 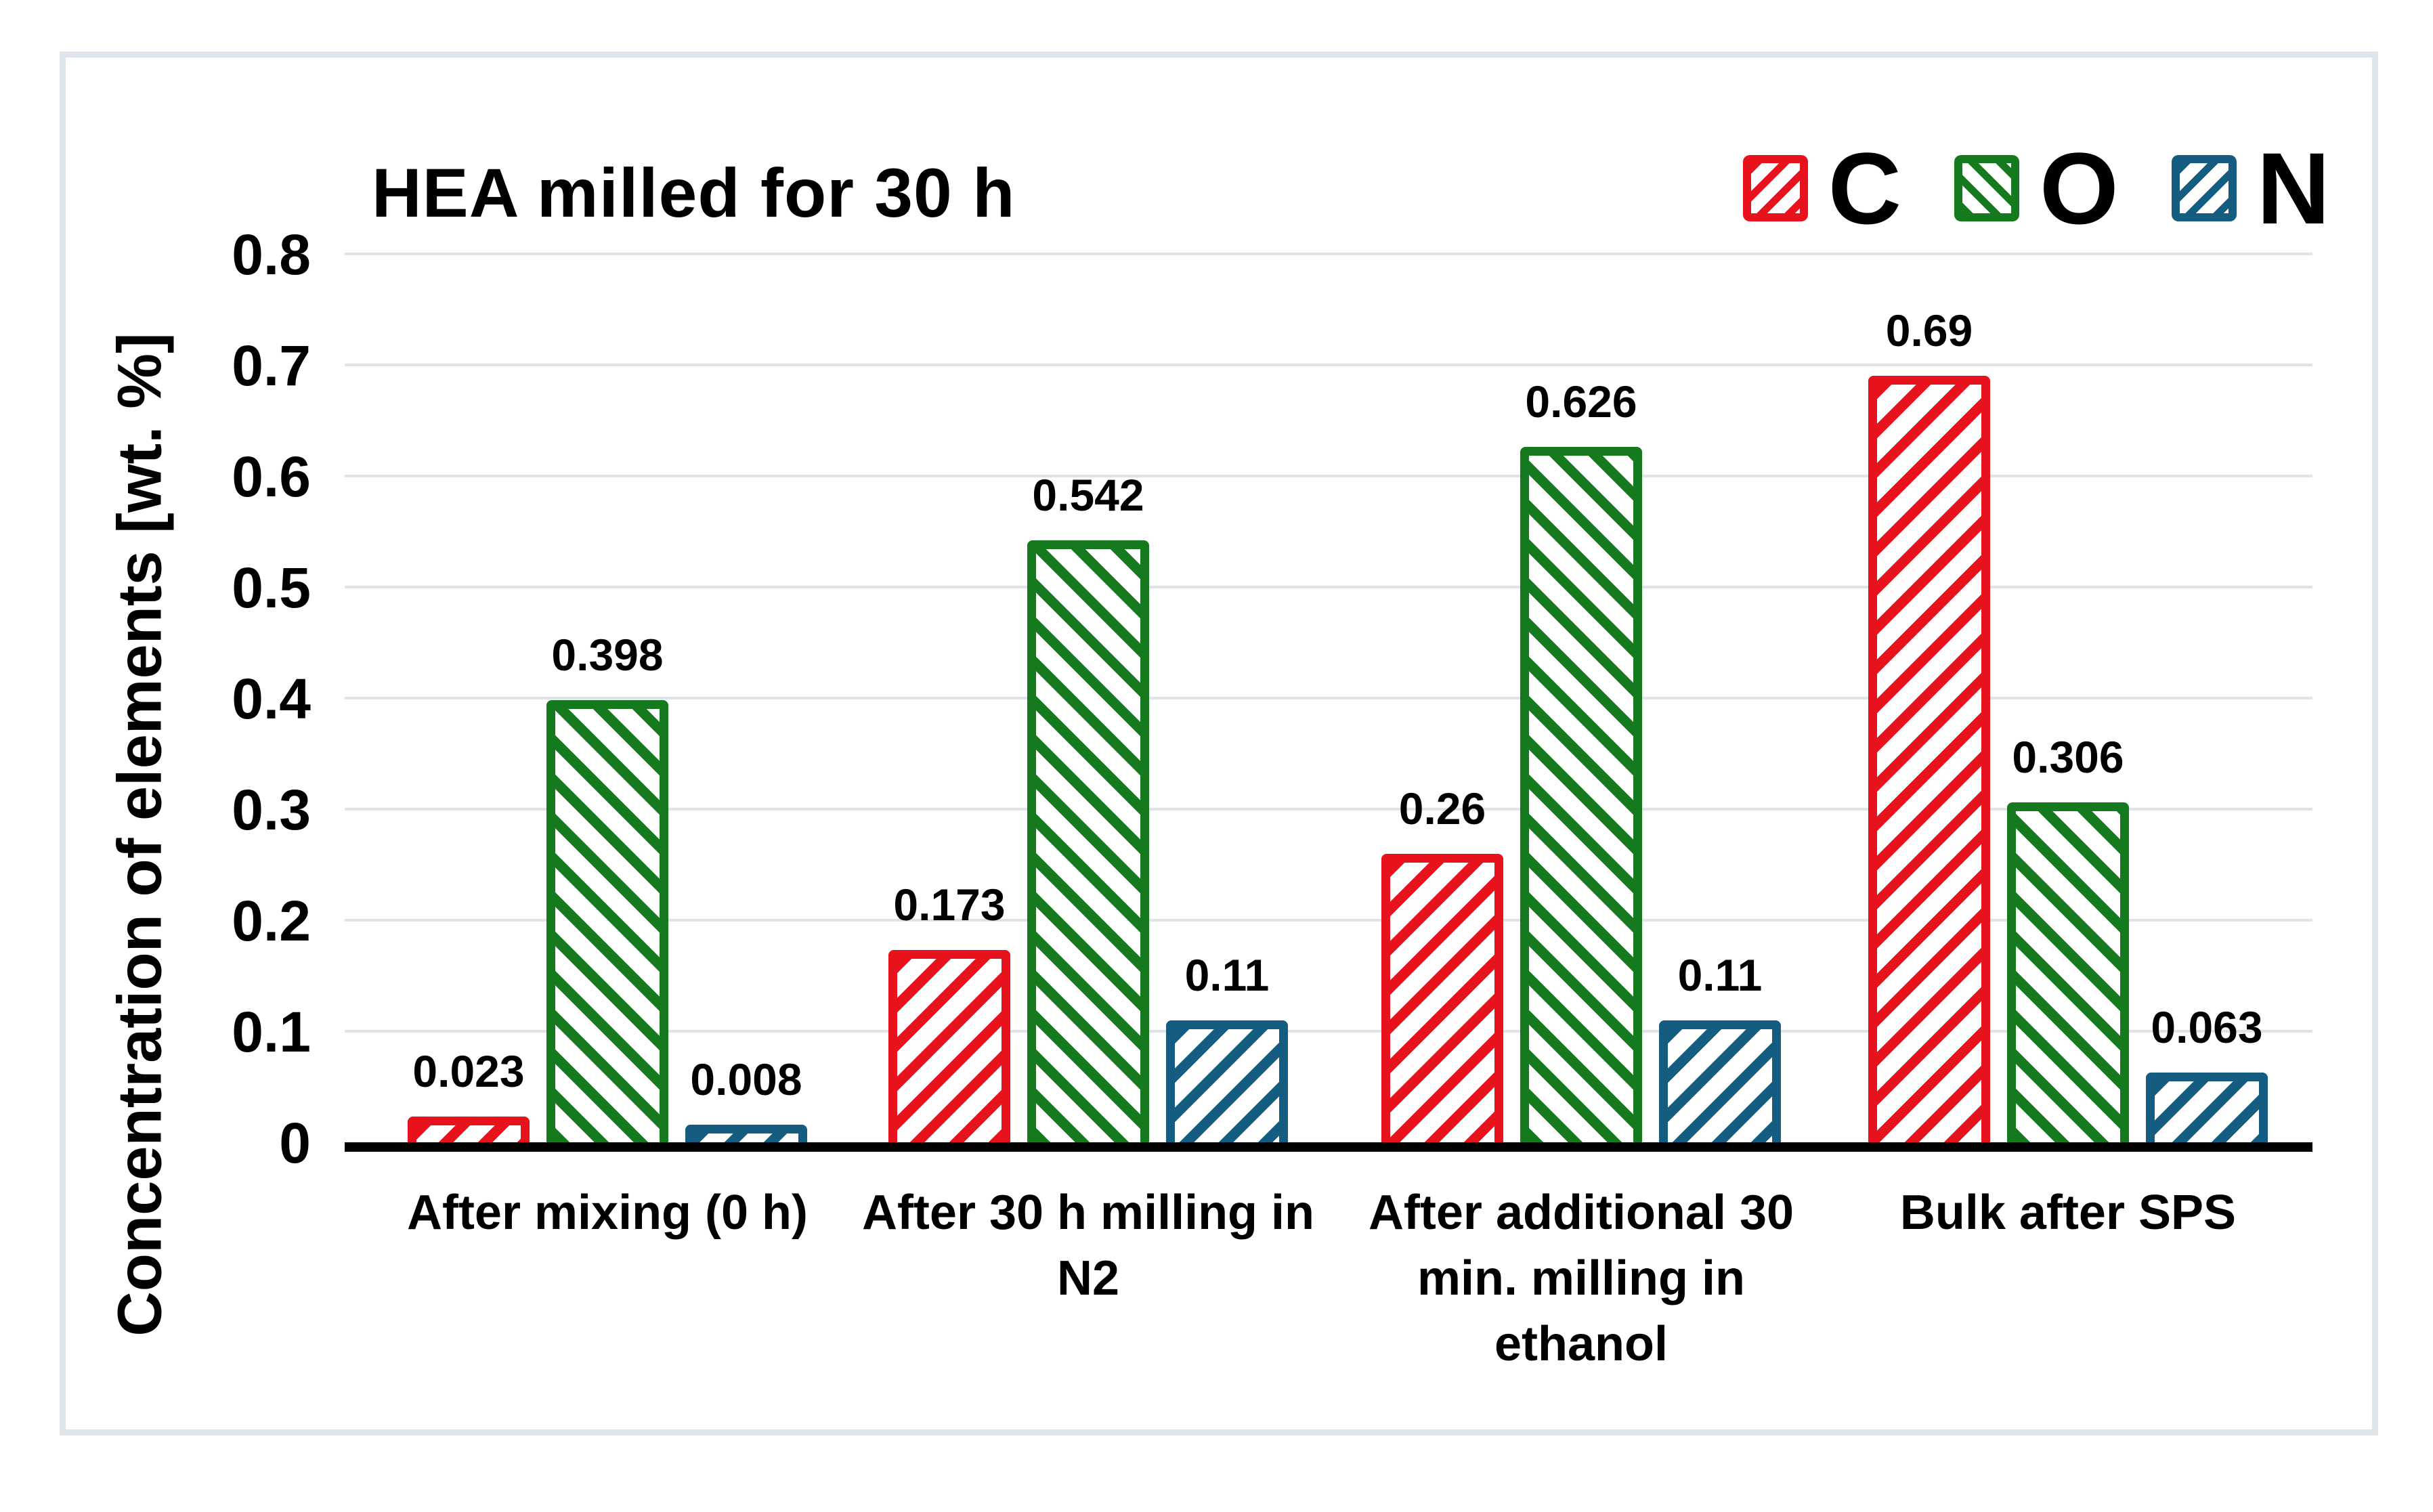 I want to click on bar-value-N-0: 0.008, so click(x=746, y=1079).